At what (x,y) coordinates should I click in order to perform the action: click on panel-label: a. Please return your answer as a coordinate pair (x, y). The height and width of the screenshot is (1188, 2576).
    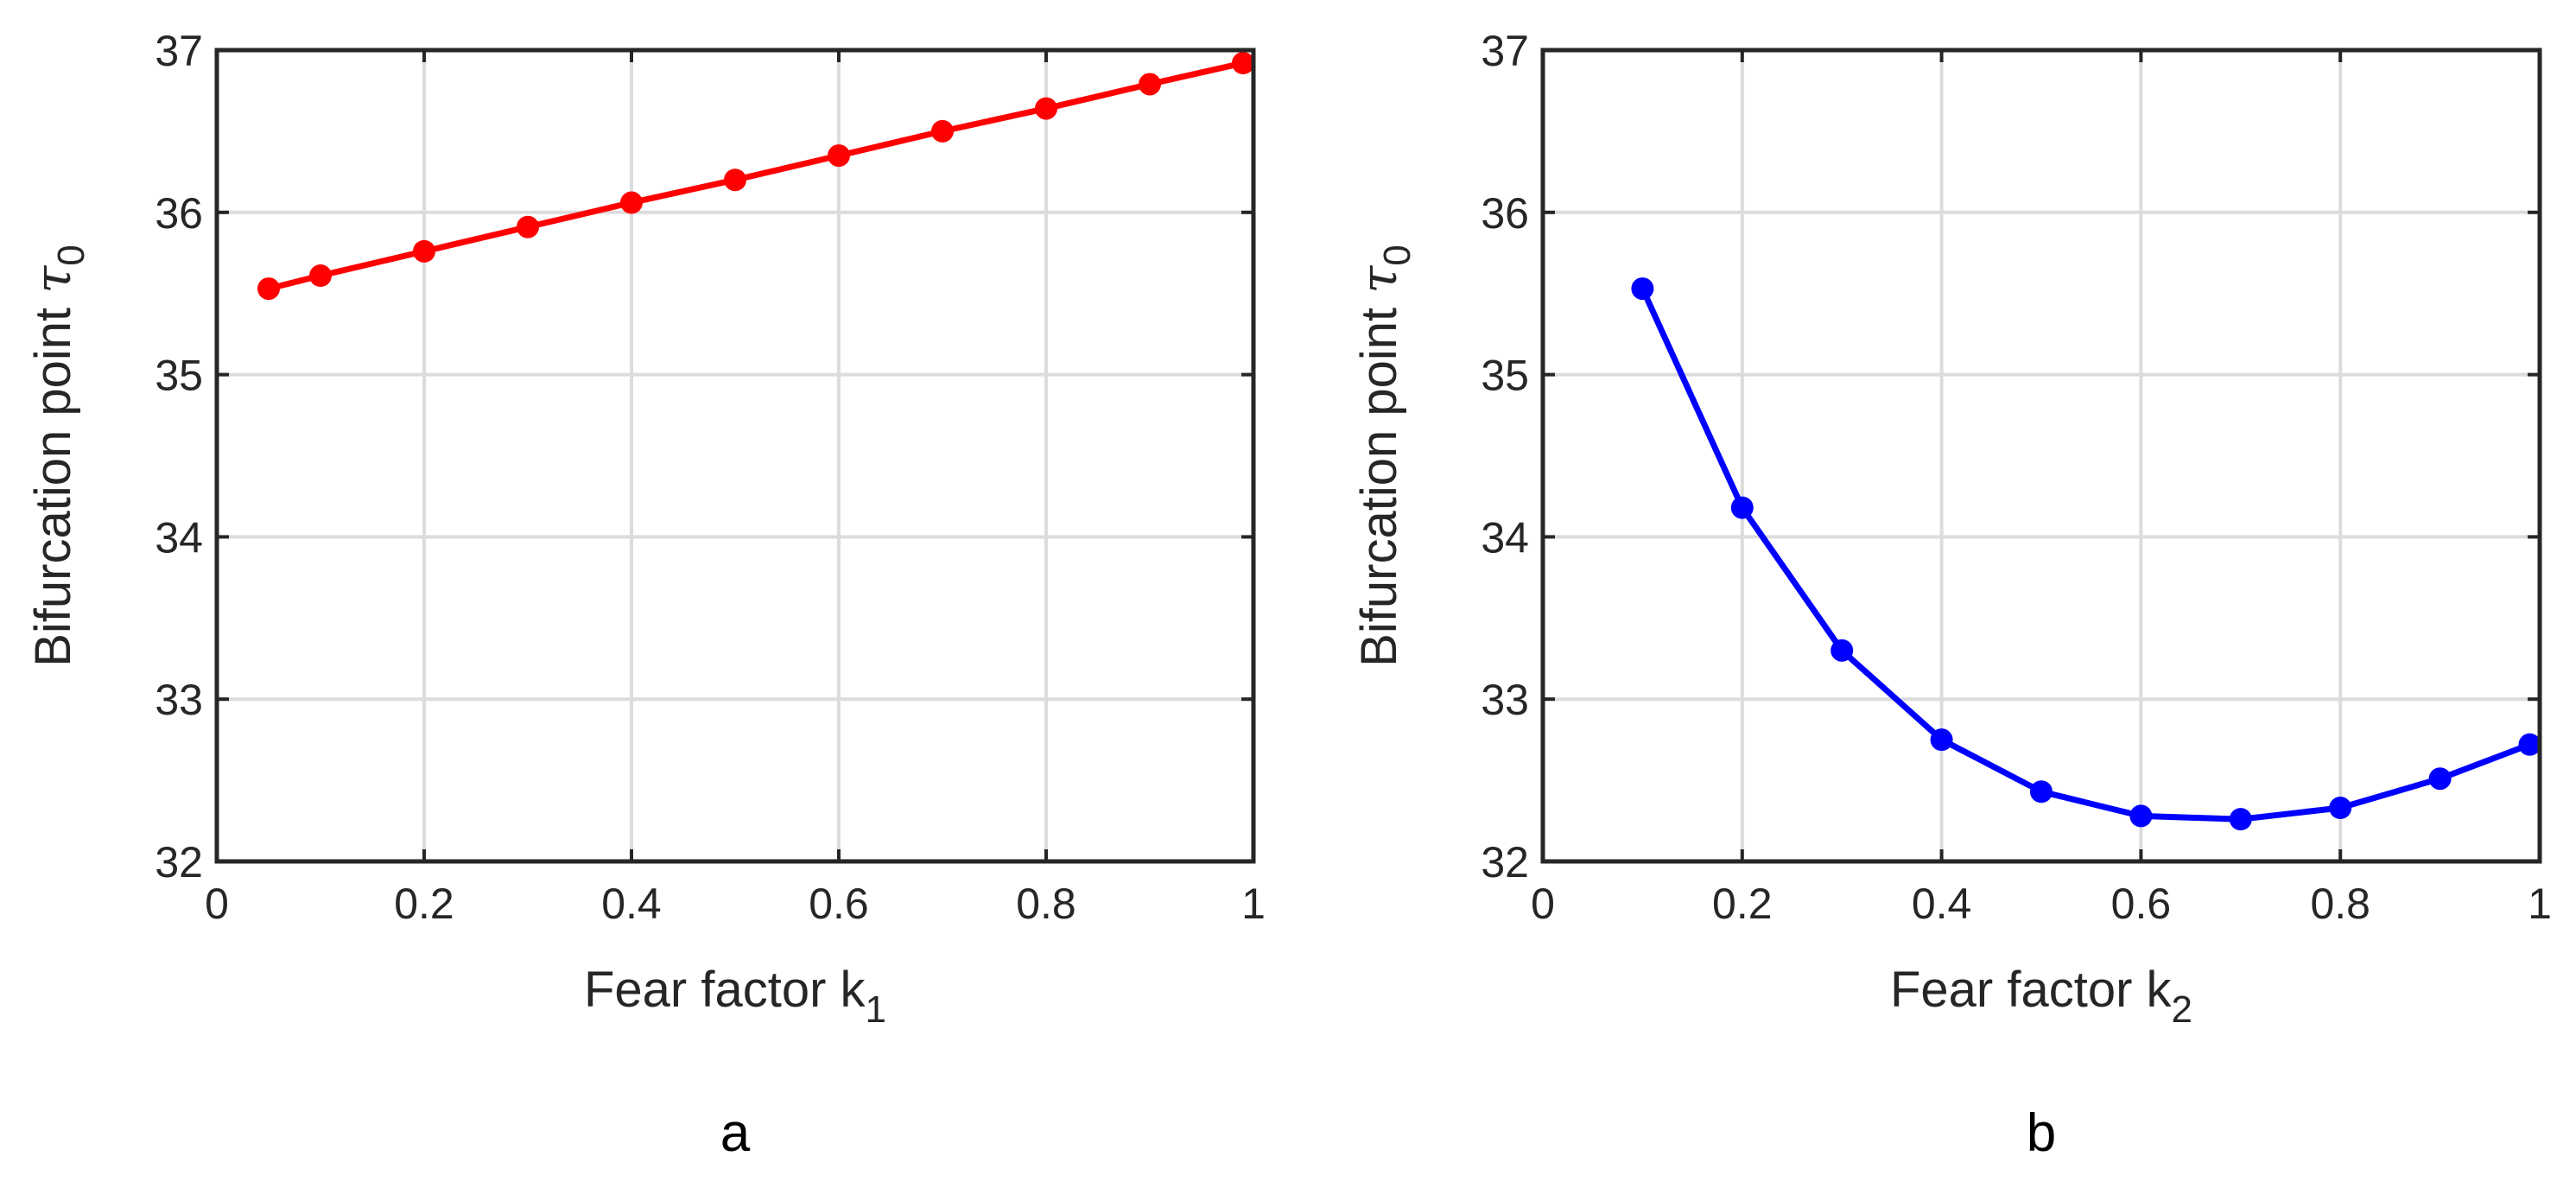
    Looking at the image, I should click on (735, 1133).